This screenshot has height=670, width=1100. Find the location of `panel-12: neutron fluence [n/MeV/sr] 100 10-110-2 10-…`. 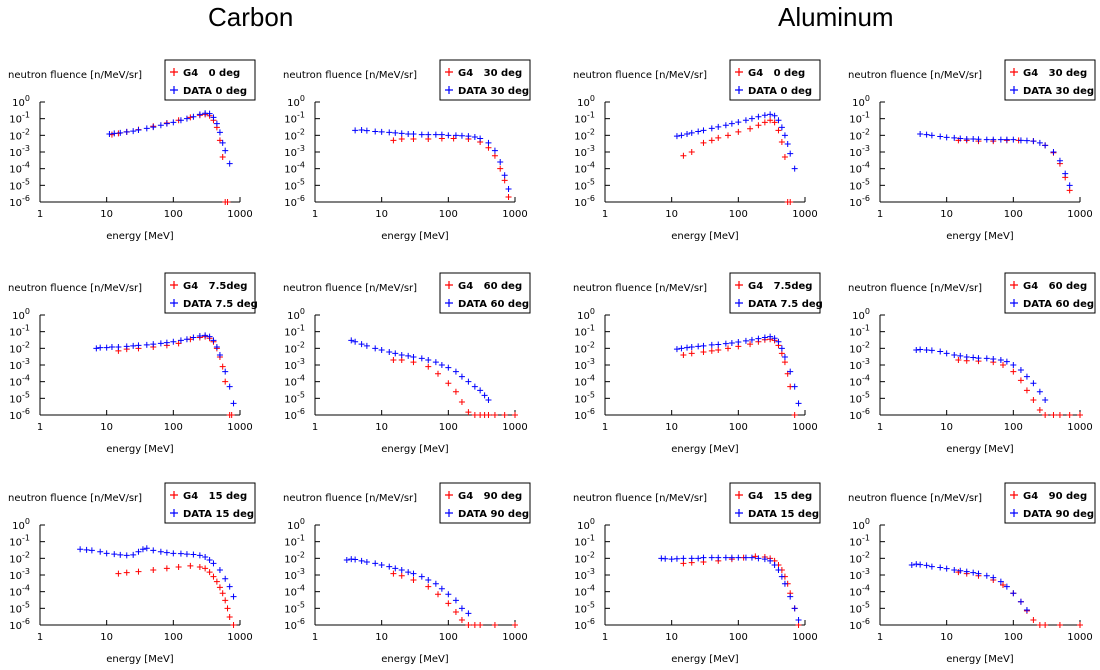

panel-12: neutron fluence [n/MeV/sr] 100 10-110-2 10-… is located at coordinates (972, 573).